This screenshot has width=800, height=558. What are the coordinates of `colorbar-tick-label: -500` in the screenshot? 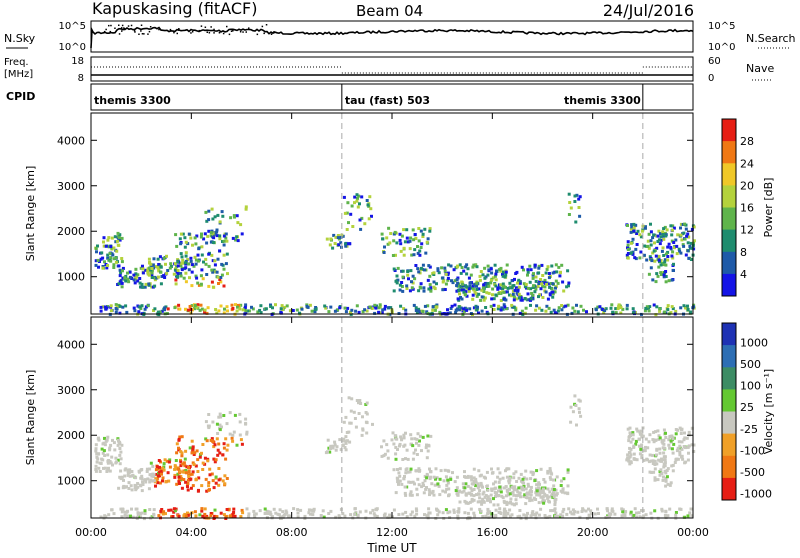 It's located at (752, 472).